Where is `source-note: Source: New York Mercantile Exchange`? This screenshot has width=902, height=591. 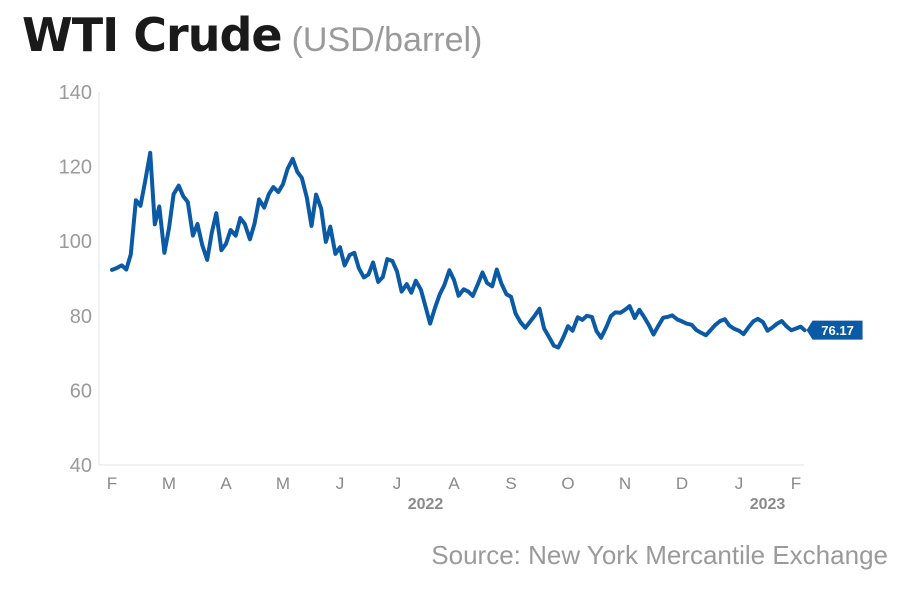 source-note: Source: New York Mercantile Exchange is located at coordinates (659, 555).